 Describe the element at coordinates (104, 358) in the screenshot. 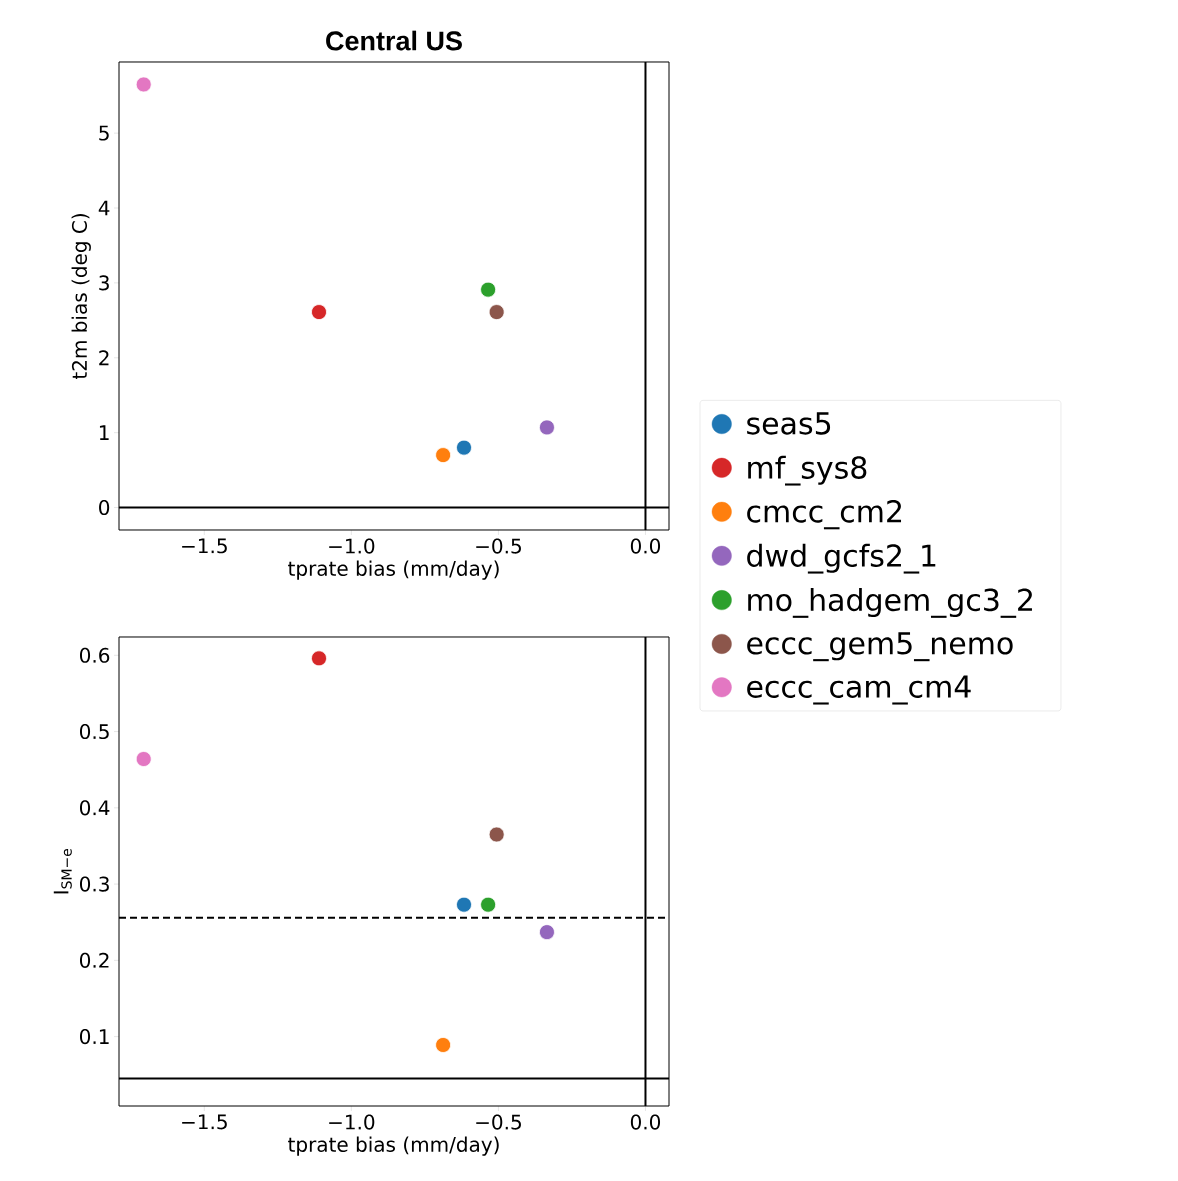

I see `y-tick-label: 2` at that location.